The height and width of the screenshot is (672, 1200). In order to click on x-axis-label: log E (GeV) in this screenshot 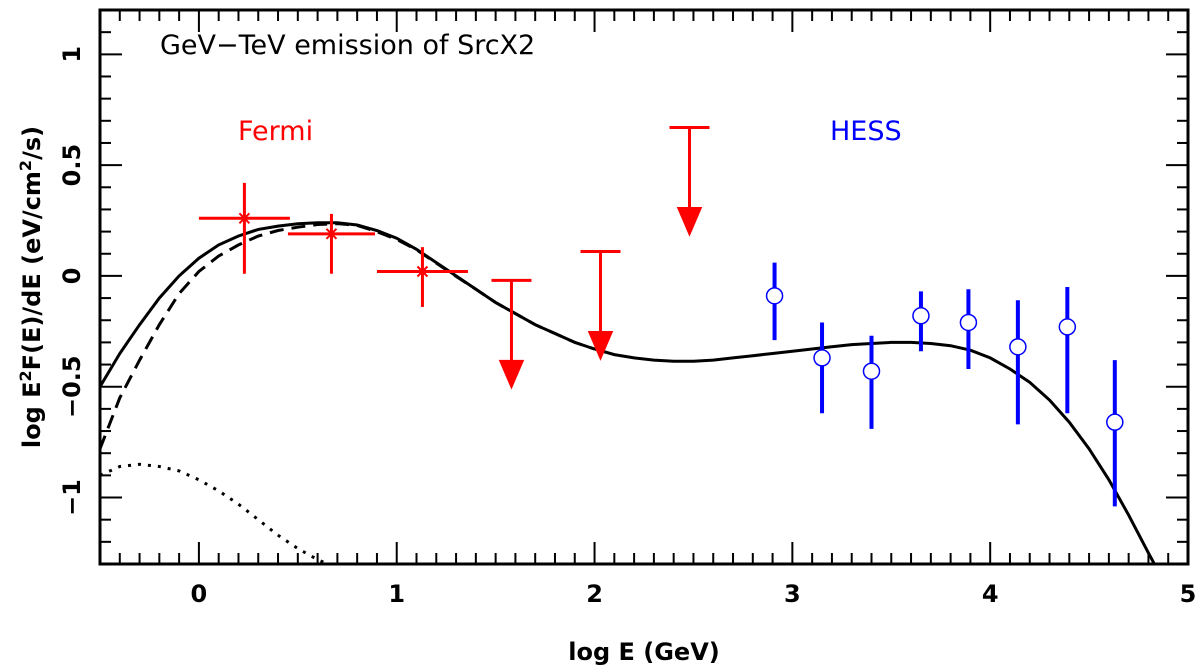, I will do `click(644, 652)`.